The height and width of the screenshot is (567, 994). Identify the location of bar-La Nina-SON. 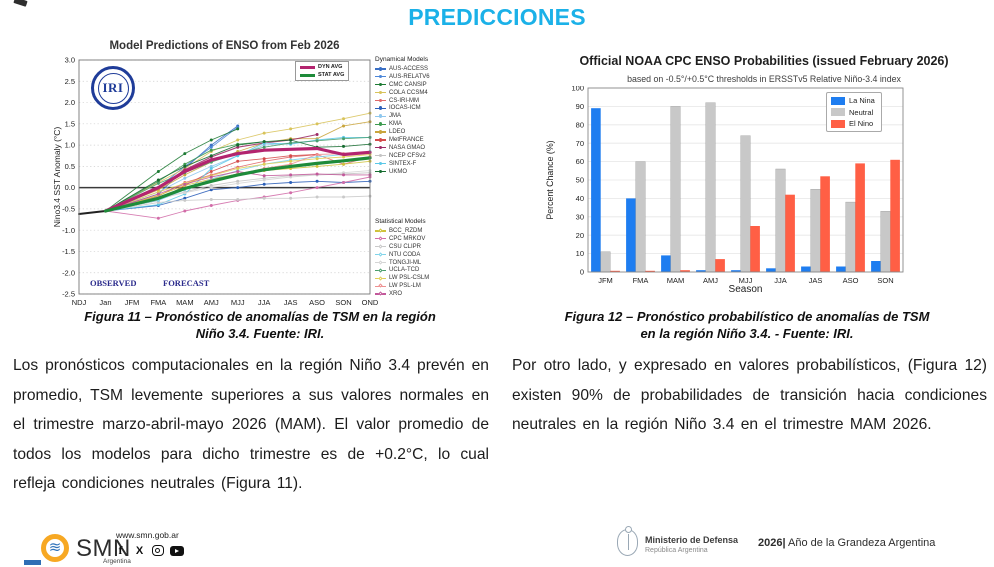
(876, 266).